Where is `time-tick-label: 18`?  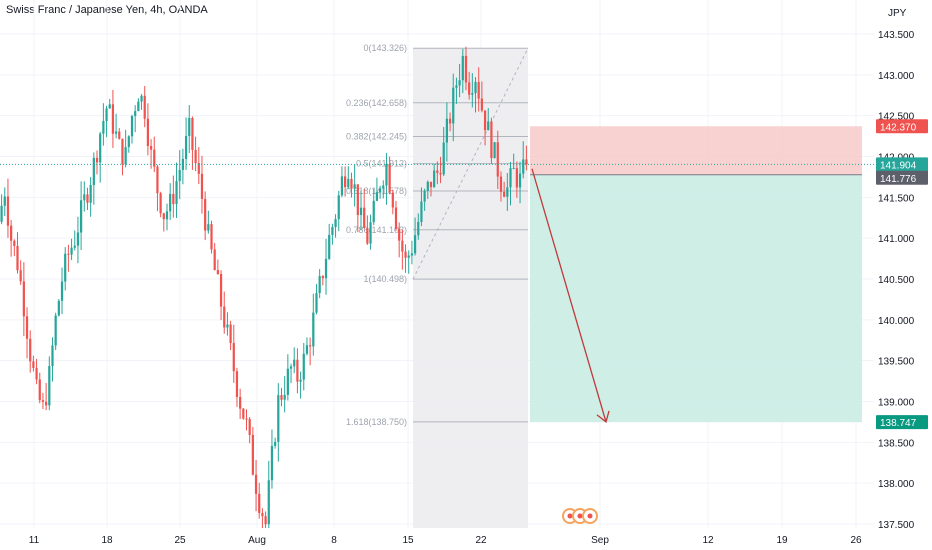 time-tick-label: 18 is located at coordinates (107, 540).